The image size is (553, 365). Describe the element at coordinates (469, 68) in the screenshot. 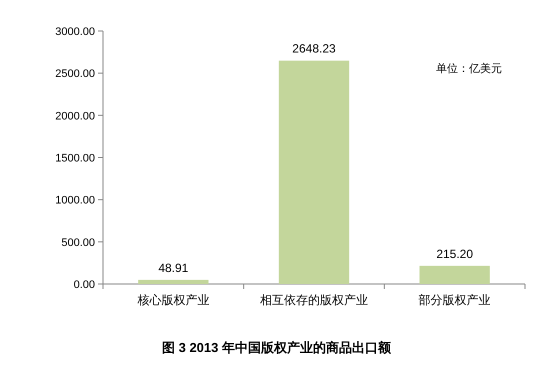

I see `annotation: 单位：亿美元` at that location.